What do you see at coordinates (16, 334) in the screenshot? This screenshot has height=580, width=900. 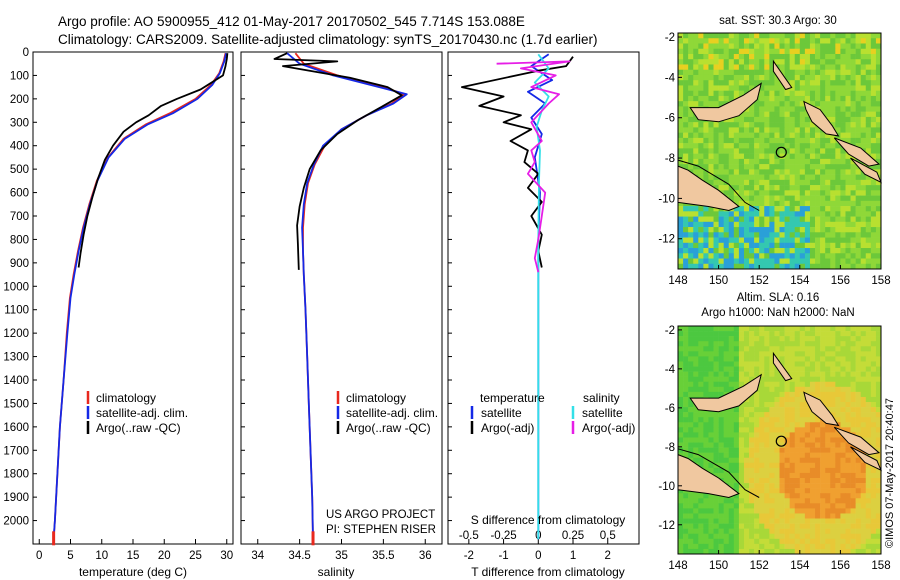 I see `y-tick-label: 1200` at bounding box center [16, 334].